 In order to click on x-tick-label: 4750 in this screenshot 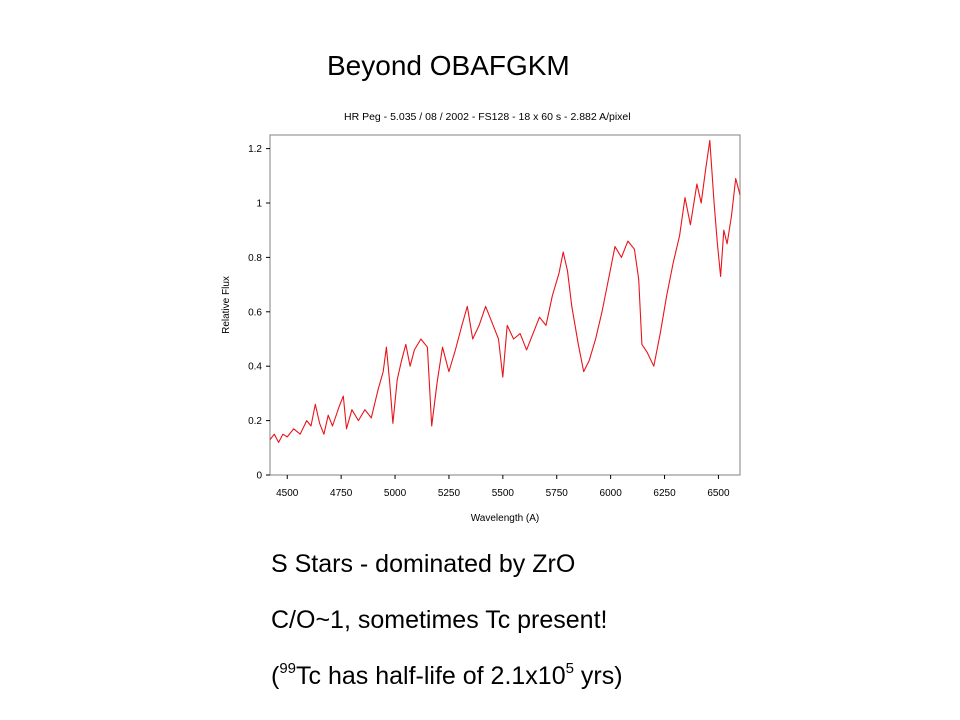, I will do `click(341, 493)`.